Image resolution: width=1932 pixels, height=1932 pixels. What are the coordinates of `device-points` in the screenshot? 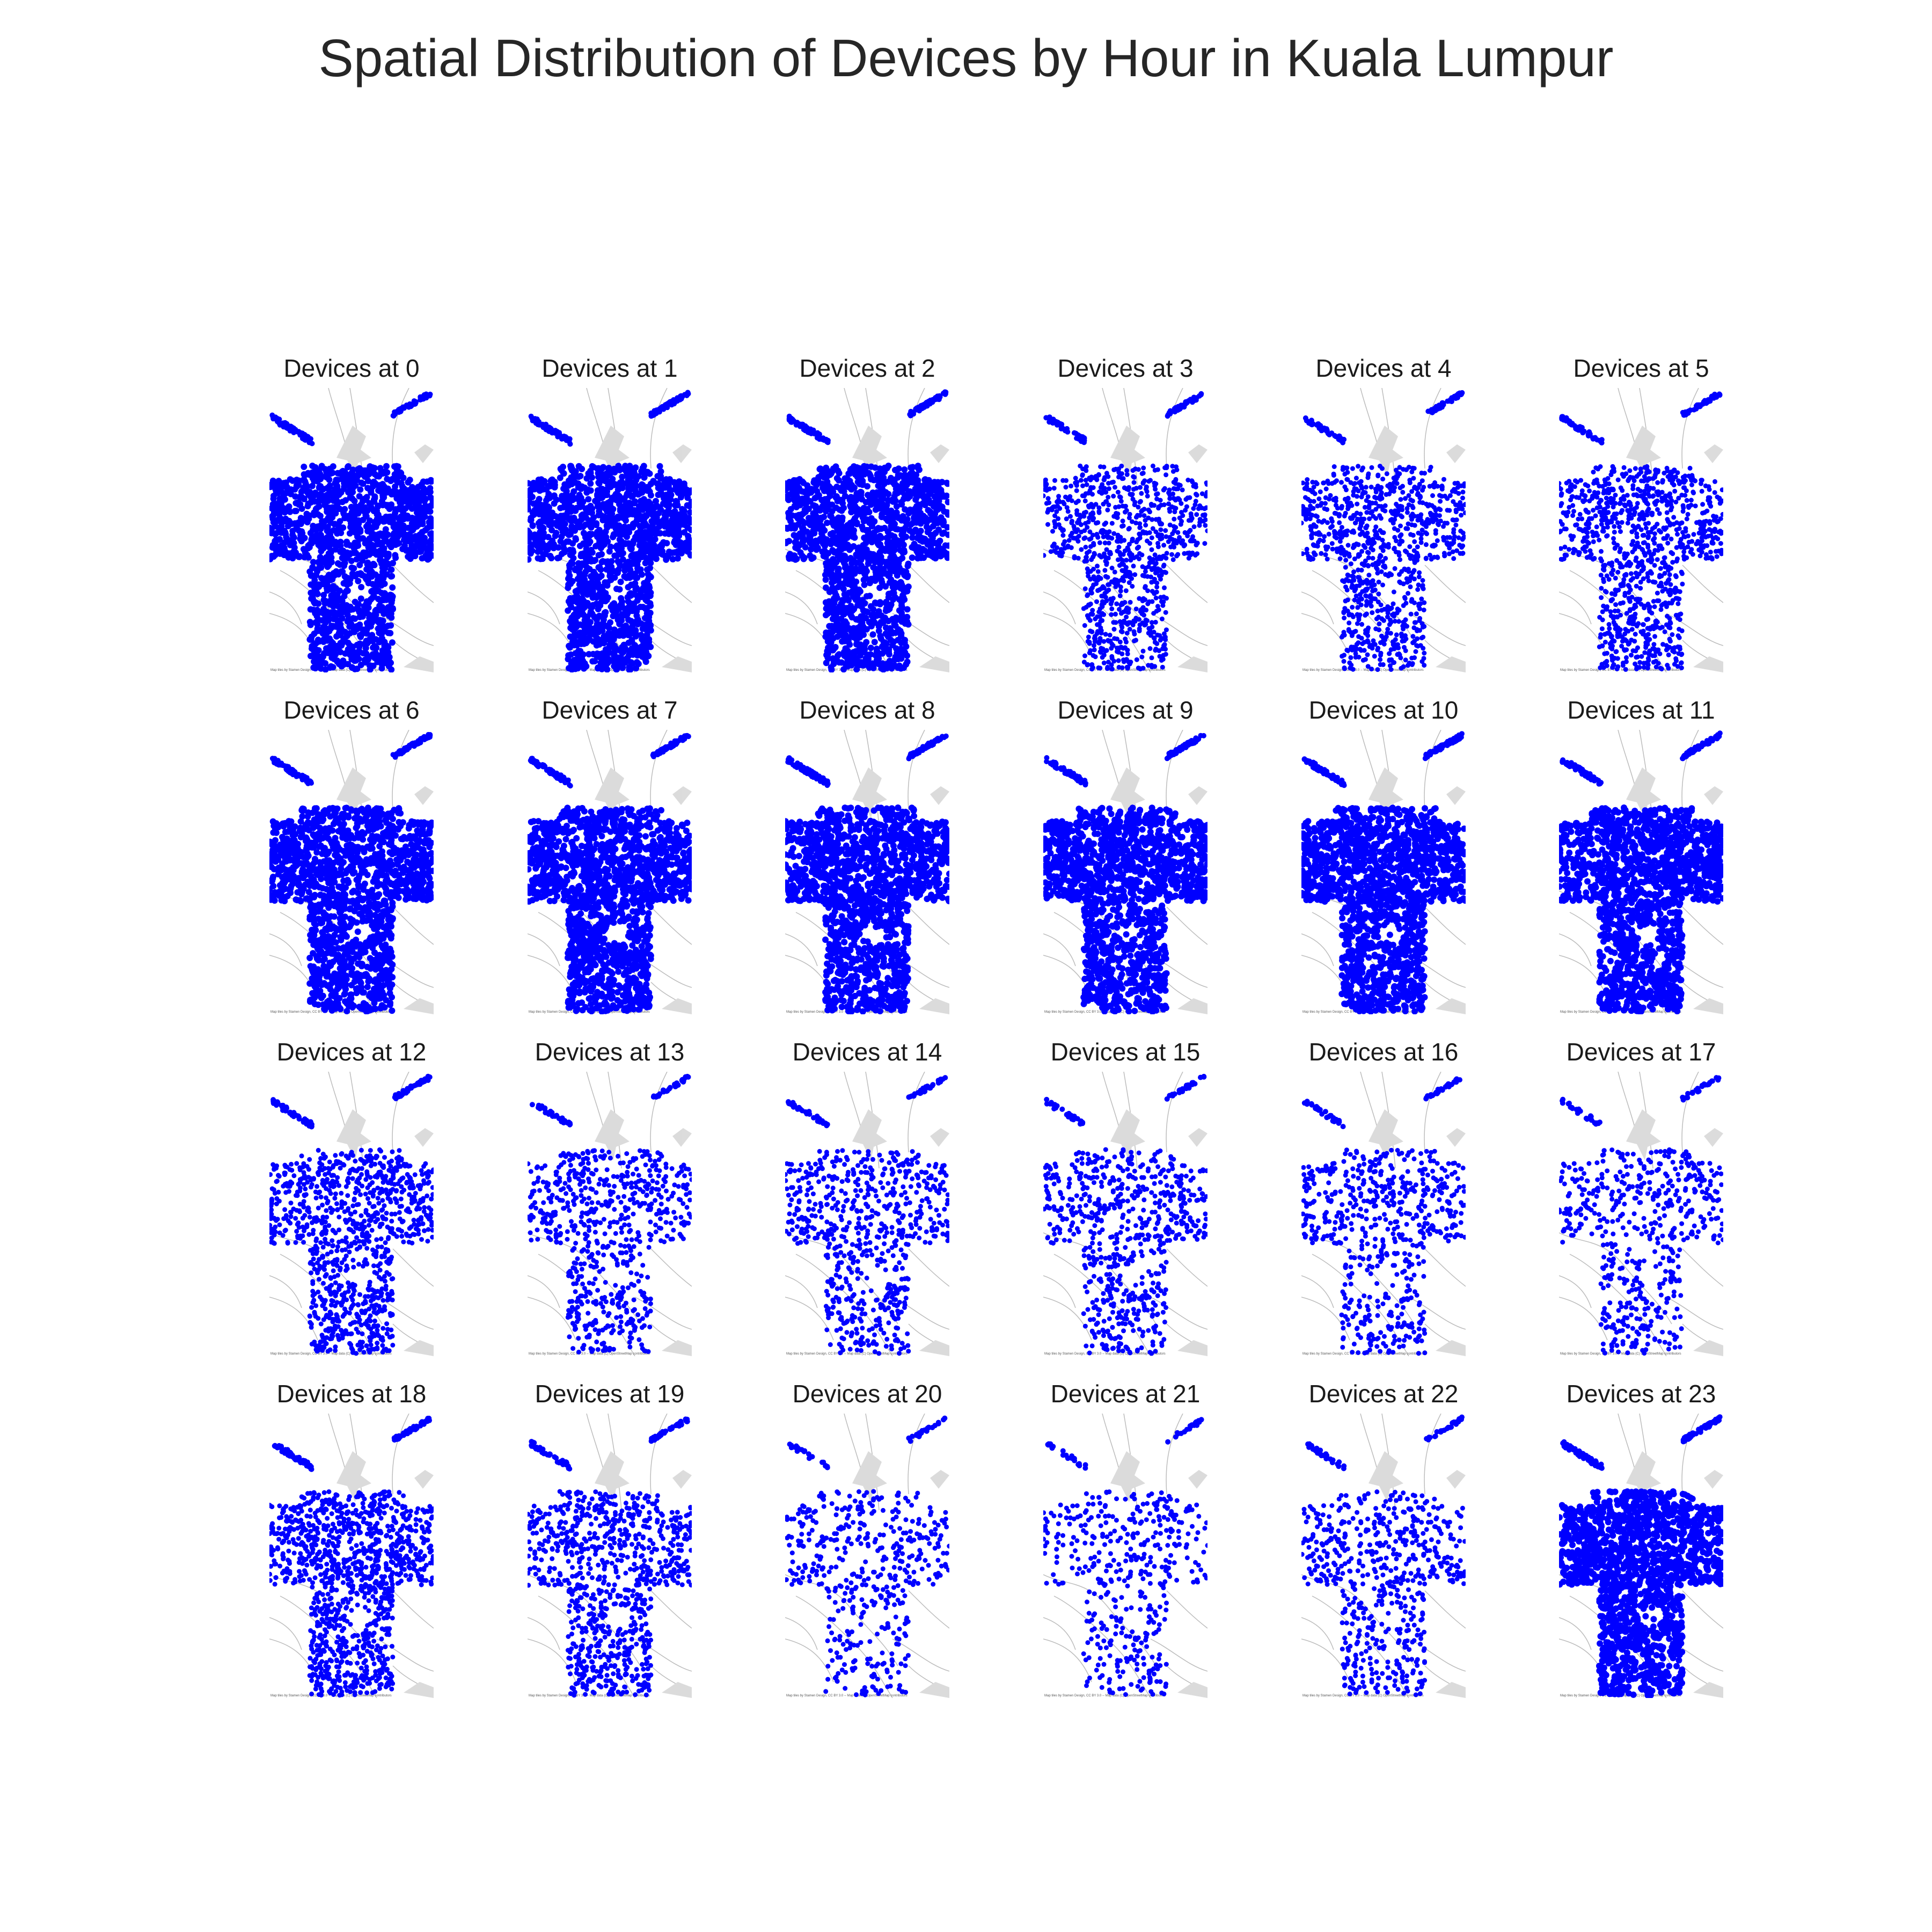 It's located at (867, 530).